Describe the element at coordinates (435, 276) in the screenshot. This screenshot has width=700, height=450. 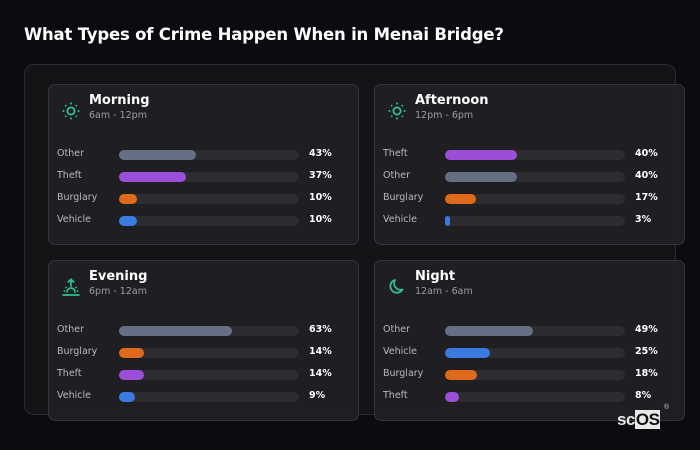
I see `card-title: Night` at that location.